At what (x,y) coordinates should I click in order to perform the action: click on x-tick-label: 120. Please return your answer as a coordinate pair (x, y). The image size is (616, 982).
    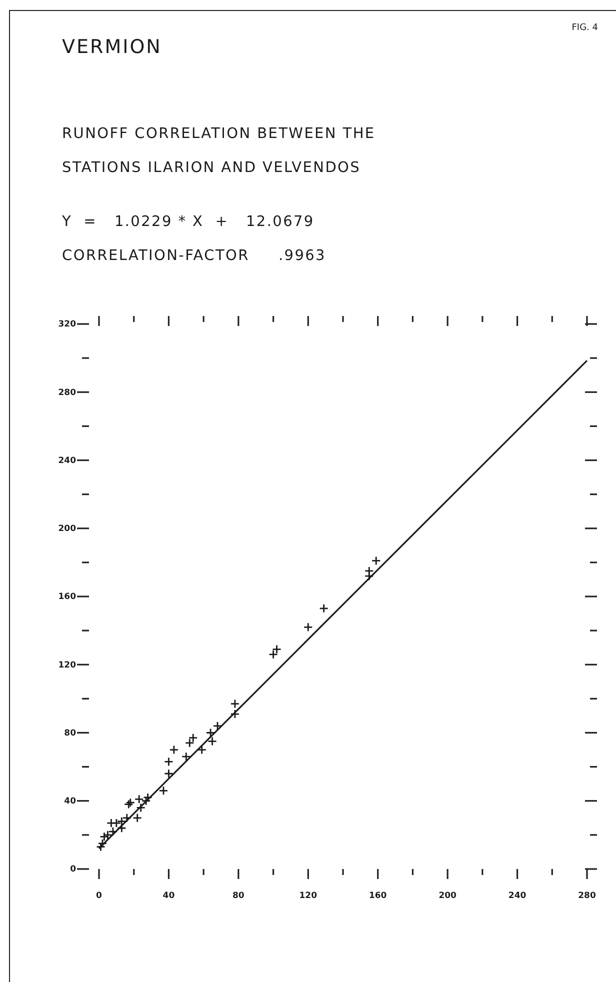
    Looking at the image, I should click on (308, 896).